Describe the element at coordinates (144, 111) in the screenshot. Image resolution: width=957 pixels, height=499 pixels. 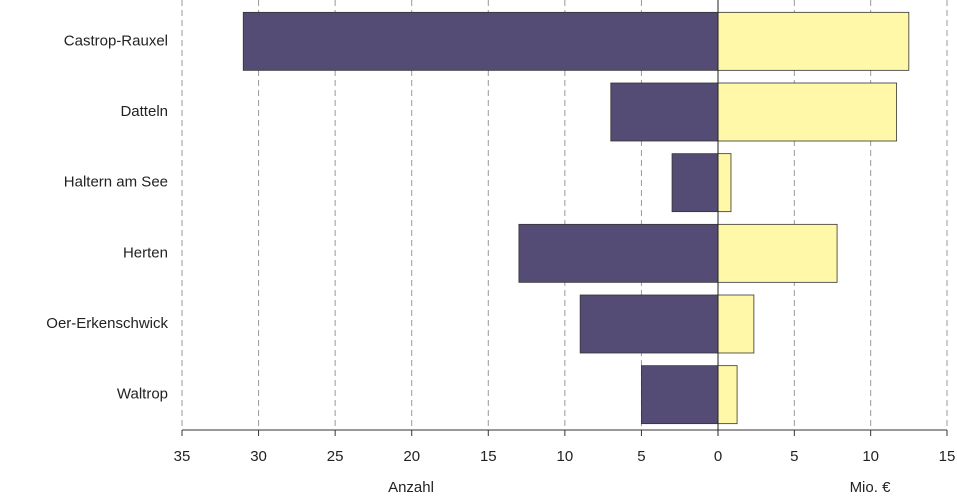
I see `y-tick-label: Datteln` at that location.